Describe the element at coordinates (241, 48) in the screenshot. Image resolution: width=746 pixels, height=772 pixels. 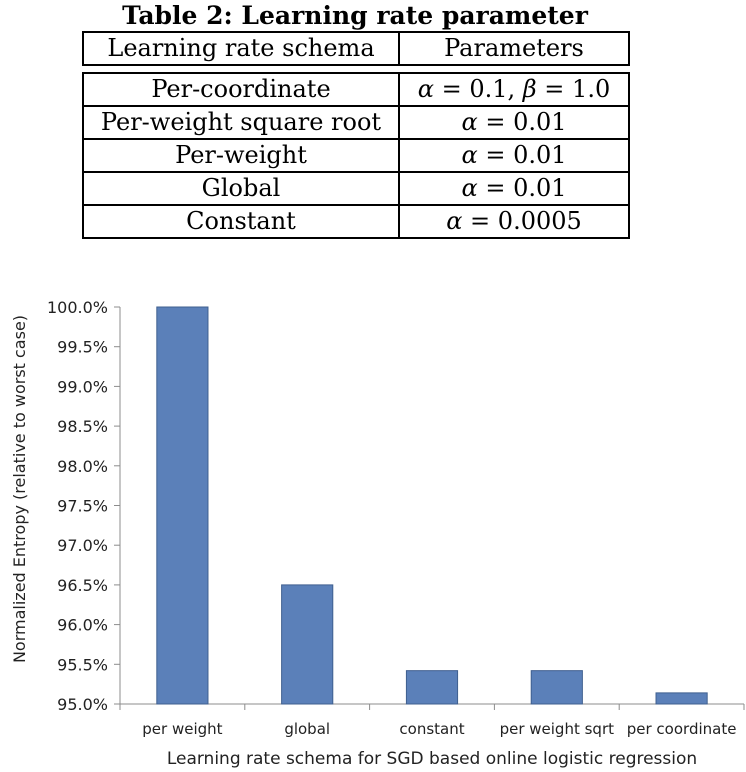
I see `header-schema: Learning rate schema` at that location.